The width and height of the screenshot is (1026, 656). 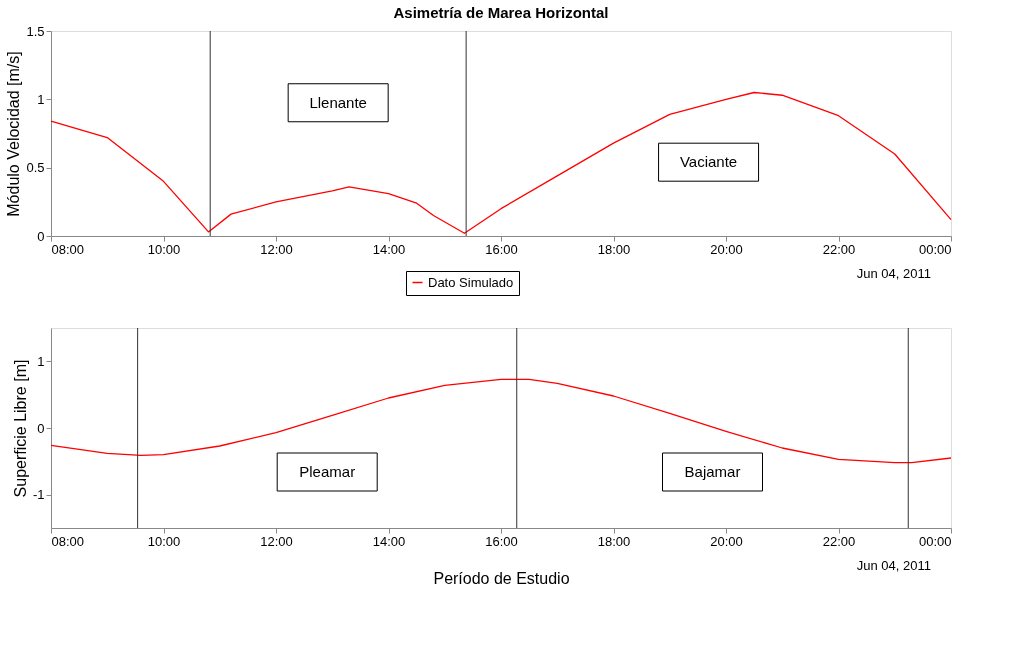 I want to click on annotation: Pleamar, so click(x=327, y=471).